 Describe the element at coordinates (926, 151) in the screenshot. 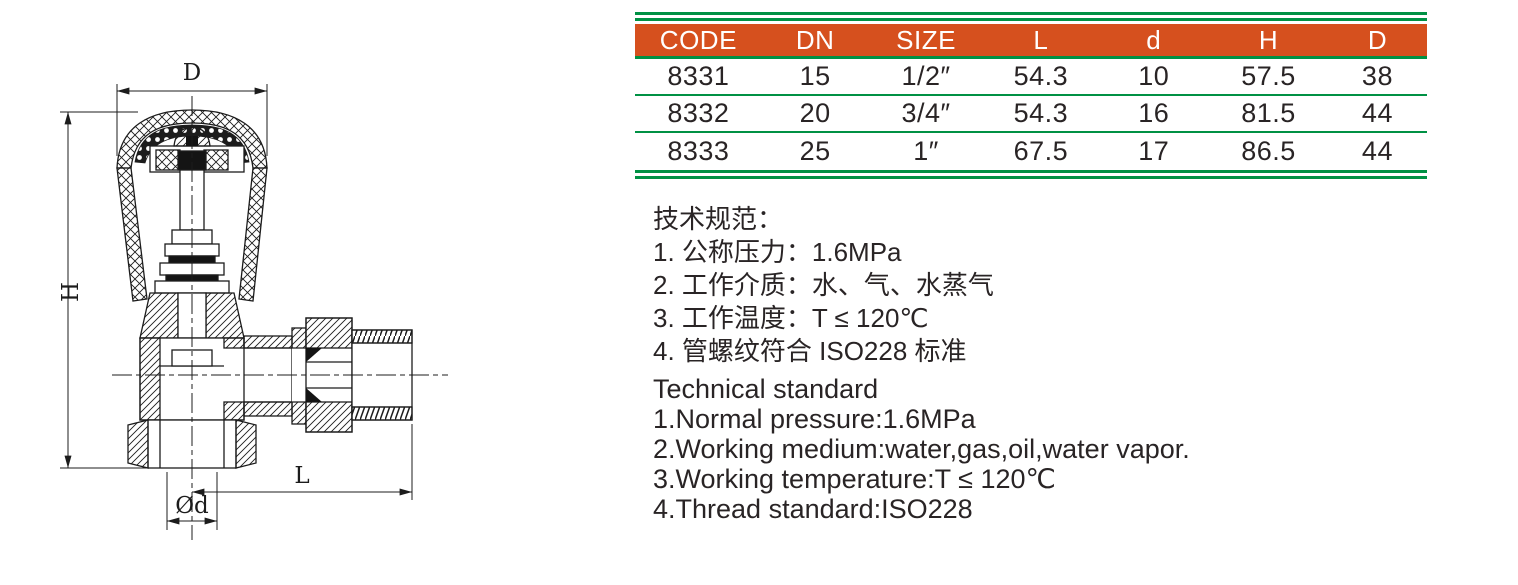

I see `cell-size: 1″` at that location.